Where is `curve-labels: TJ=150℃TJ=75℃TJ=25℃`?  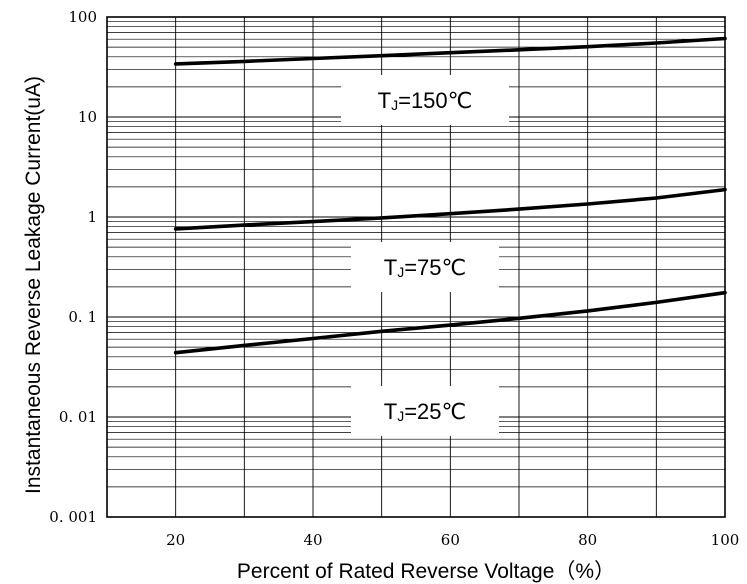 curve-labels: TJ=150℃TJ=75℃TJ=25℃ is located at coordinates (425, 255).